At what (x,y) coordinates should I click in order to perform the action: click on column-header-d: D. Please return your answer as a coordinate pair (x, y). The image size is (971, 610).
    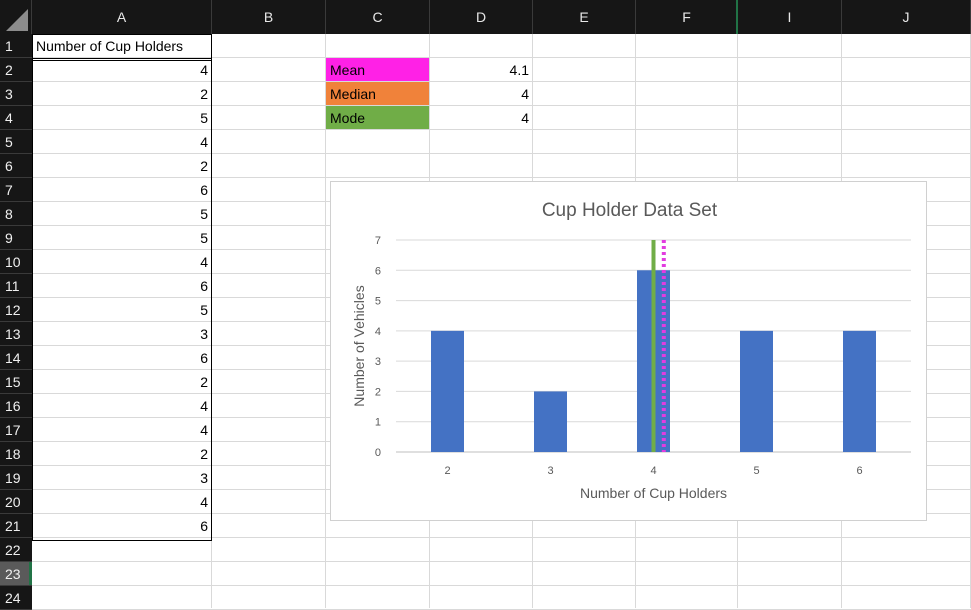
    Looking at the image, I should click on (481, 17).